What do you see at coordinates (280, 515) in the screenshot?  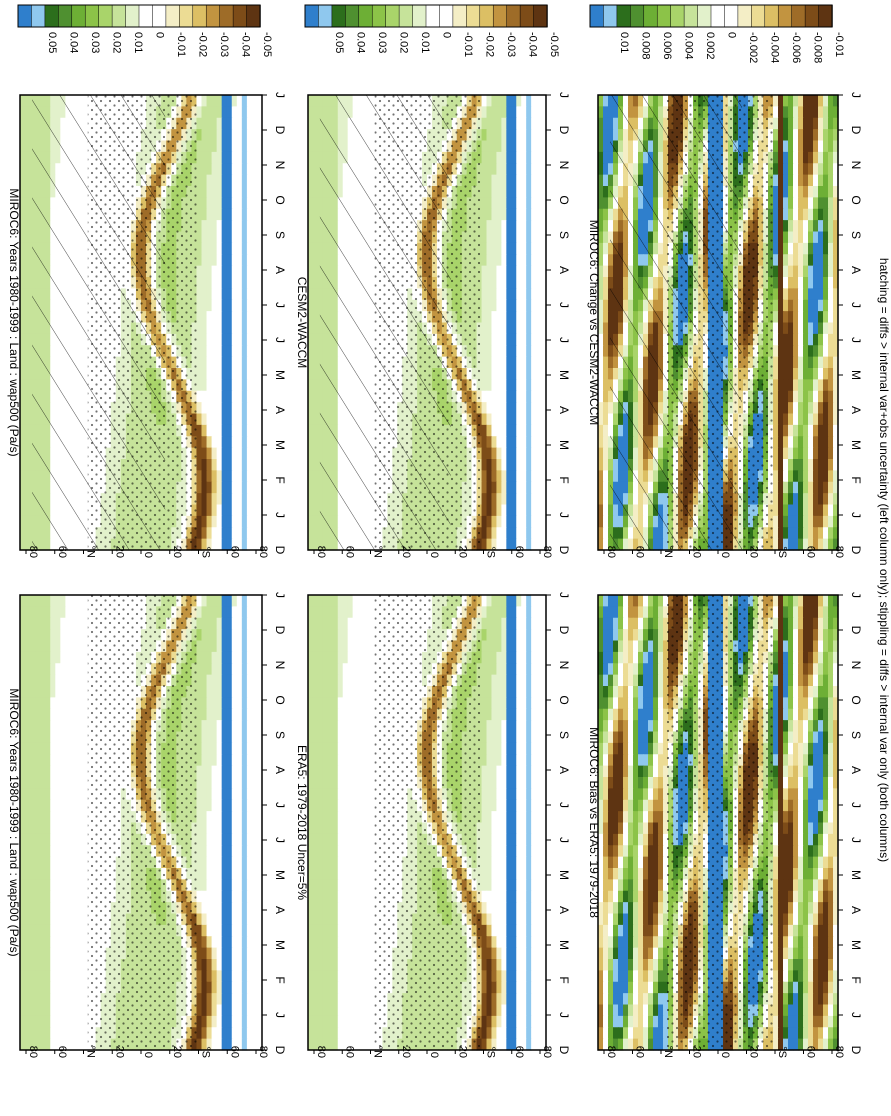 I see `month-tick-label: J` at bounding box center [280, 515].